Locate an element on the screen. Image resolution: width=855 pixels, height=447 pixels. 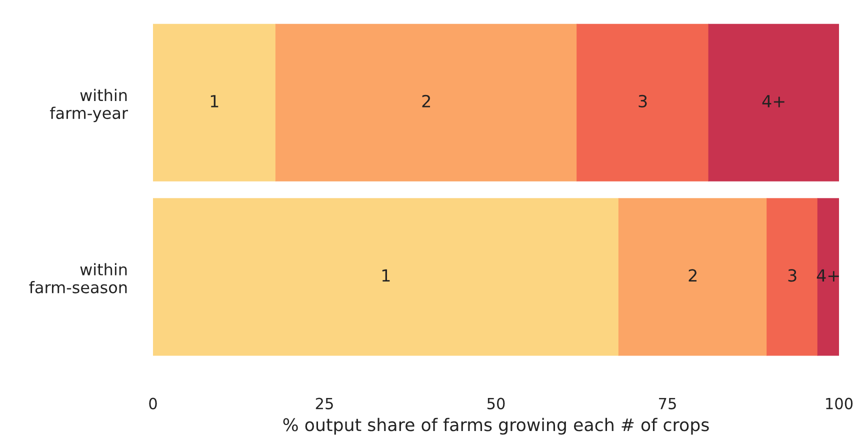
y-tick-label: within farm-year is located at coordinates (89, 105).